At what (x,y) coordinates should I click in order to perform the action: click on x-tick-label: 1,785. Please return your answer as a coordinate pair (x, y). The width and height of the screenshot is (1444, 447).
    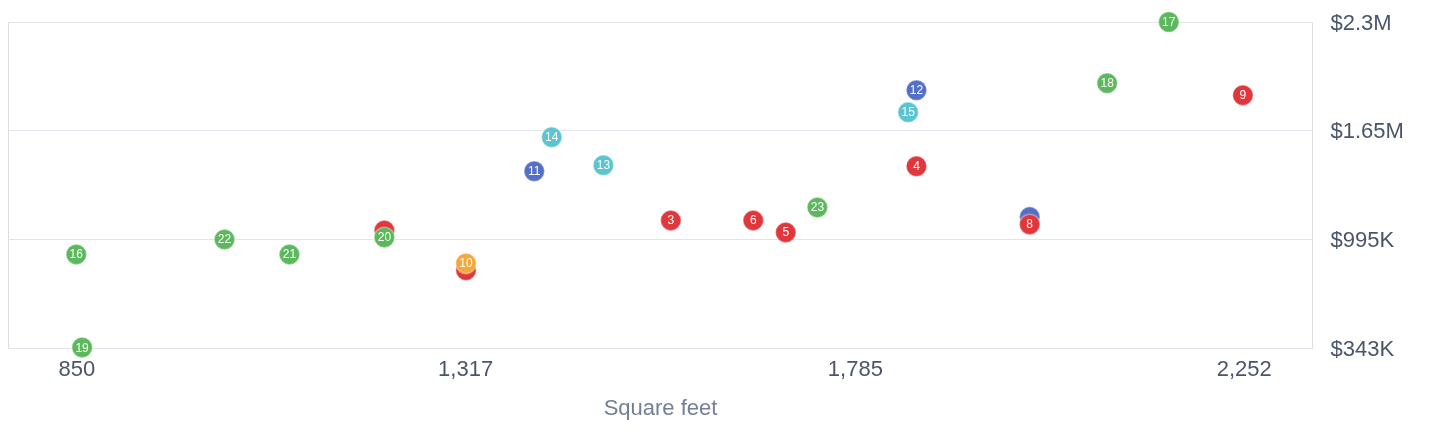
    Looking at the image, I should click on (855, 368).